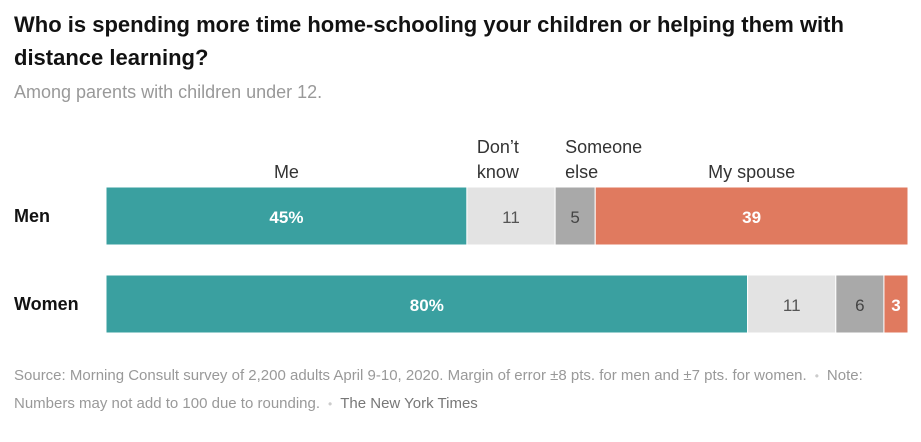 This screenshot has width=921, height=442. What do you see at coordinates (32, 216) in the screenshot?
I see `row-label-men: Men` at bounding box center [32, 216].